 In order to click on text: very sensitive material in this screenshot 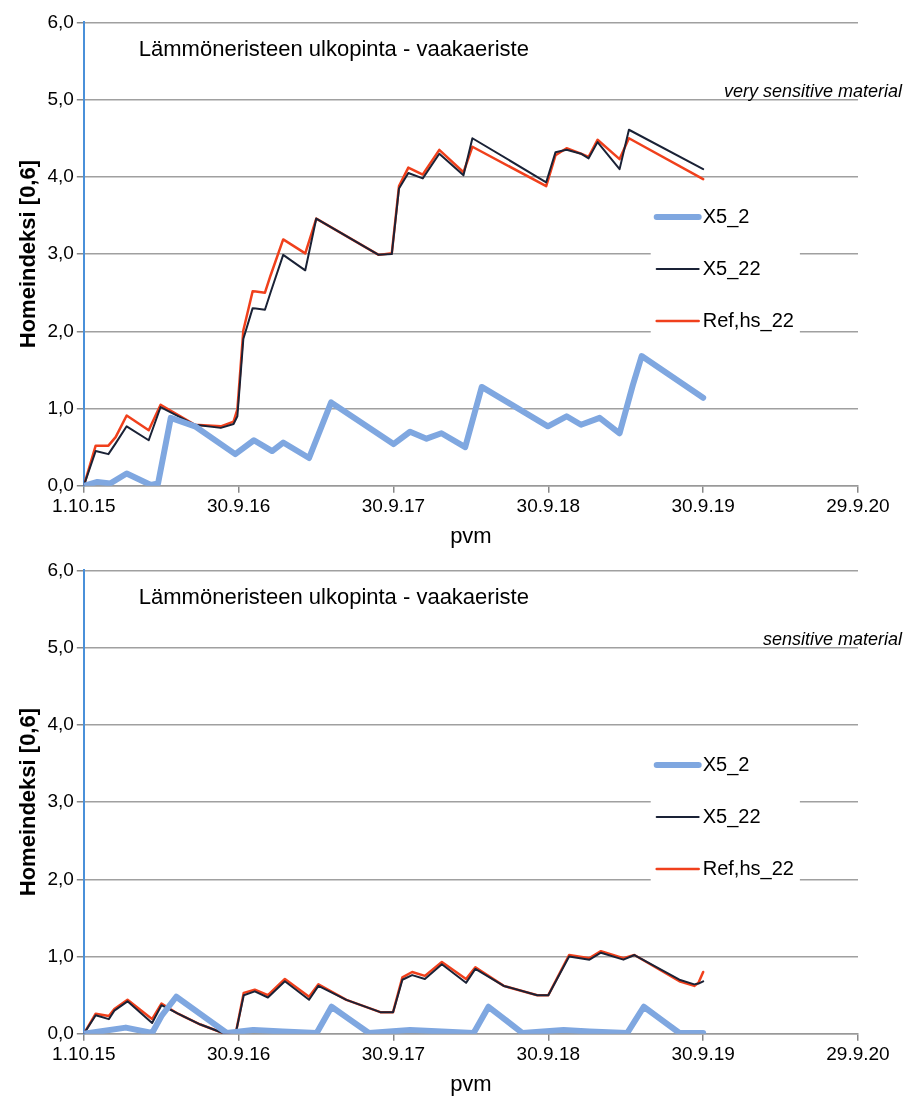, I will do `click(813, 91)`.